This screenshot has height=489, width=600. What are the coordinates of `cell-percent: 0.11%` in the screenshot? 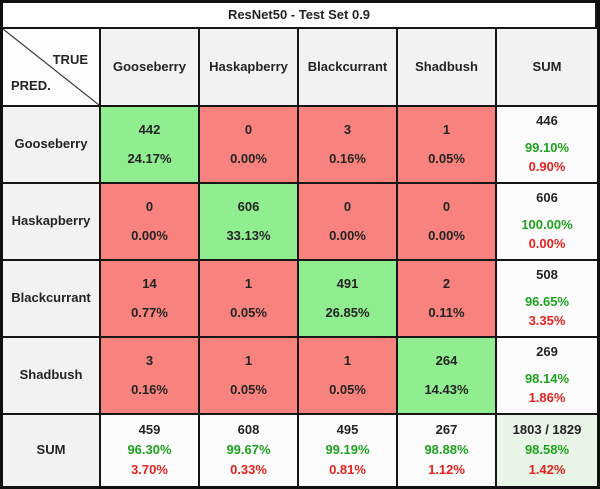 It's located at (446, 312).